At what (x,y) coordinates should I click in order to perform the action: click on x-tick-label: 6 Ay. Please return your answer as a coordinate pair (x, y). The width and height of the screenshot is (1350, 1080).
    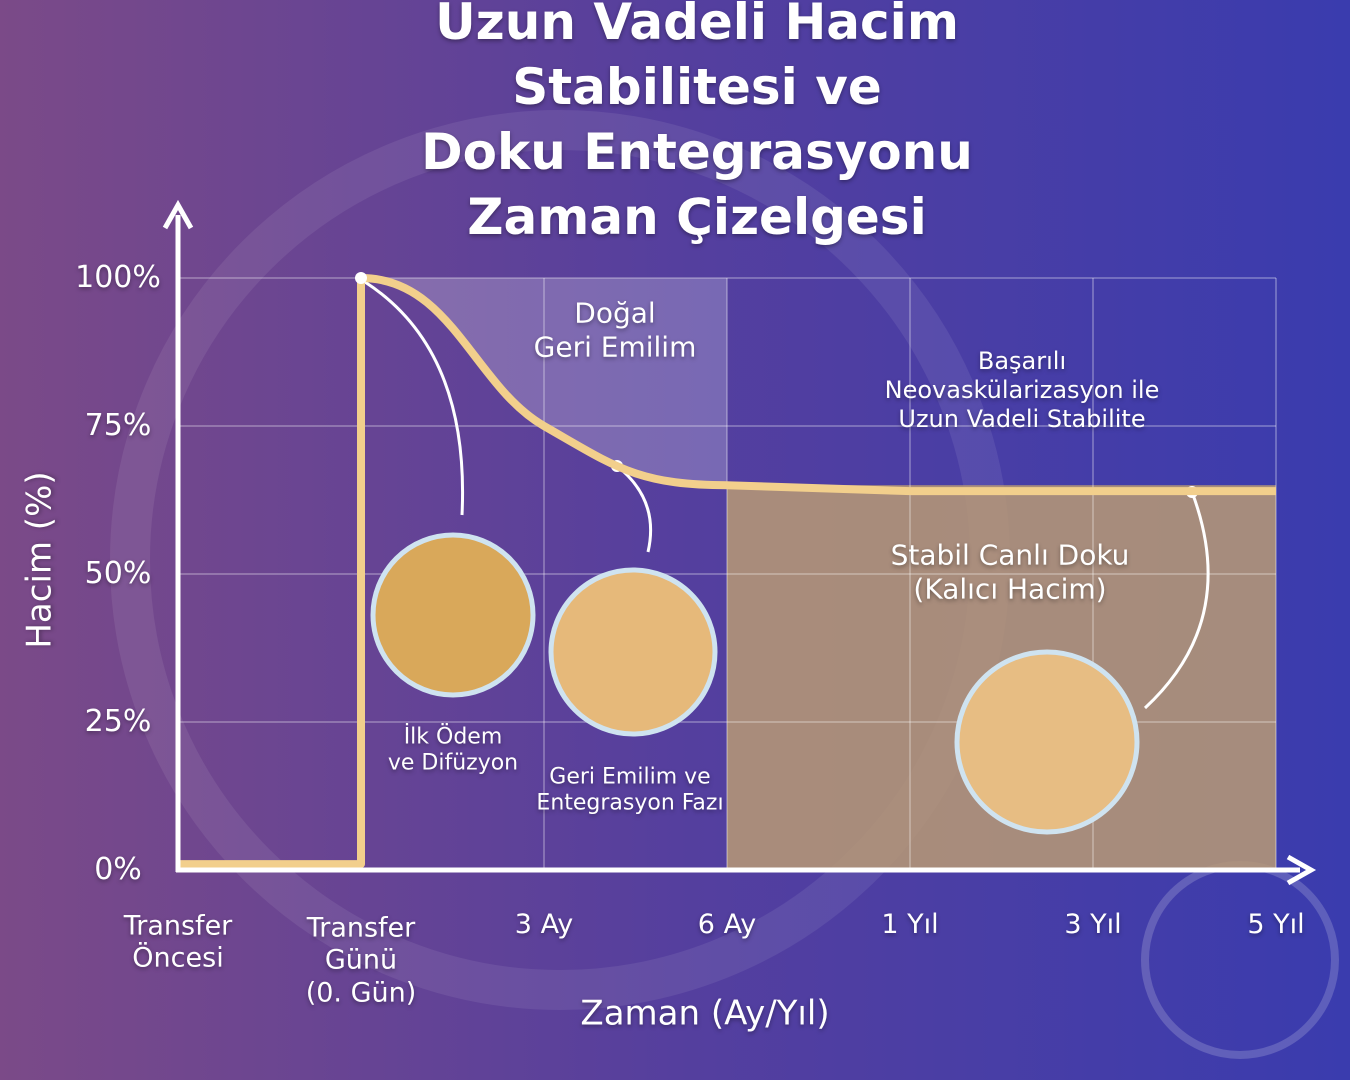
    Looking at the image, I should click on (727, 924).